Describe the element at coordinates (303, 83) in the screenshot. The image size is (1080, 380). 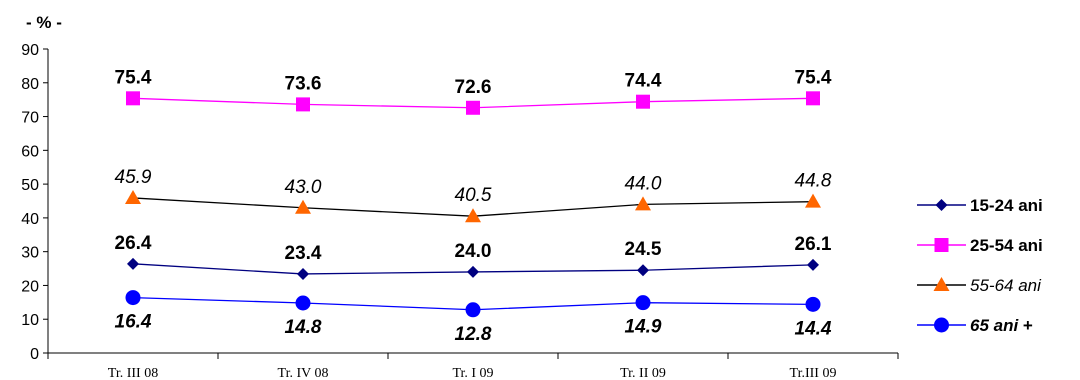
I see `data-label: 73.6` at that location.